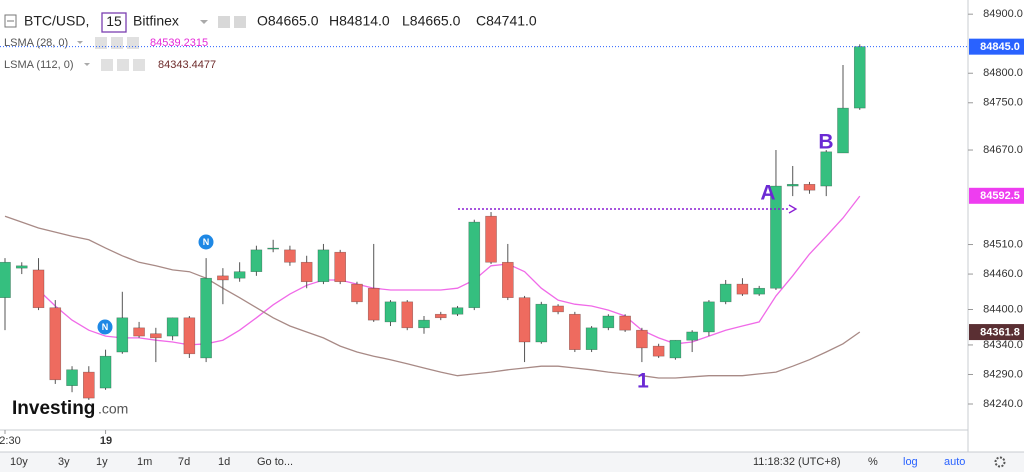 The width and height of the screenshot is (1024, 472). I want to click on price-tag-label: 84361.8, so click(1000, 332).